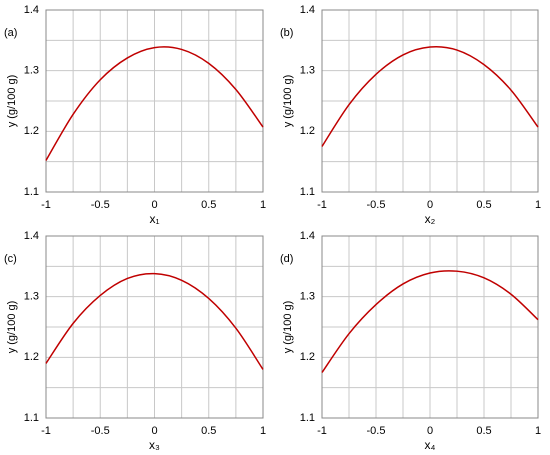 The height and width of the screenshot is (455, 550). What do you see at coordinates (154, 445) in the screenshot?
I see `x-axis-label: x₃` at bounding box center [154, 445].